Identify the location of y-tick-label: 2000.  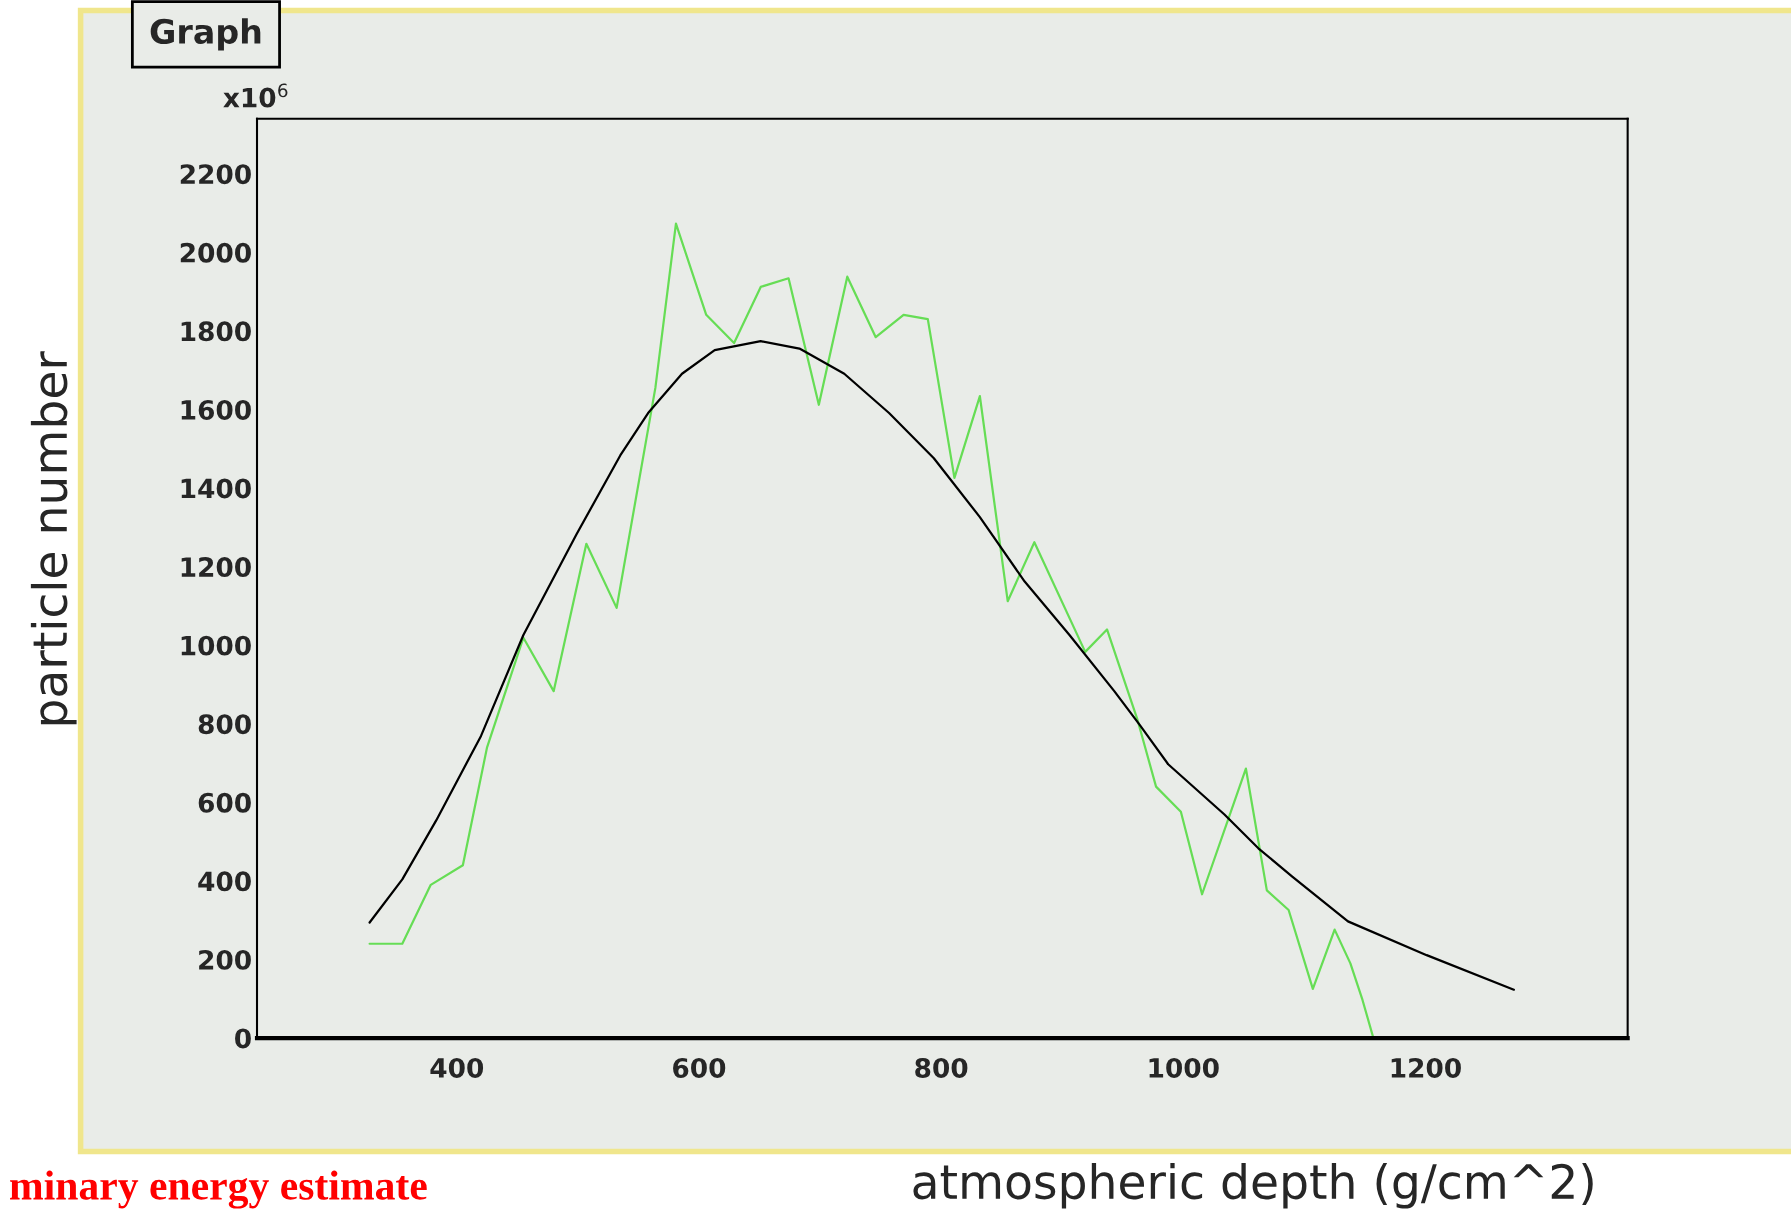
(215, 252).